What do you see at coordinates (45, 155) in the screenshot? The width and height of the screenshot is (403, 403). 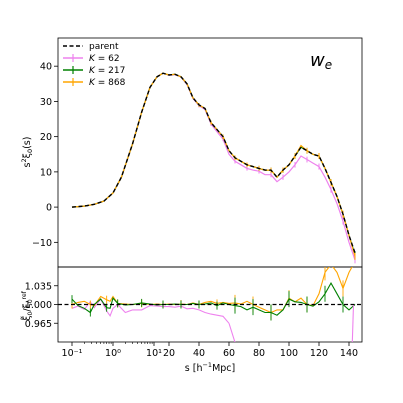 I see `main-y-ticks: −10 0 10 20 30 40` at bounding box center [45, 155].